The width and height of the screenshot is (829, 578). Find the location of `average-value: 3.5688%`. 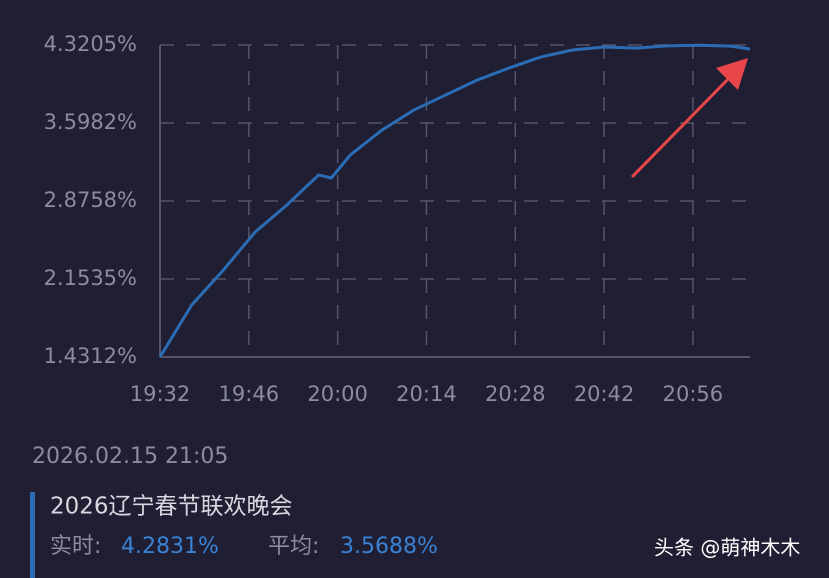

average-value: 3.5688% is located at coordinates (389, 546).